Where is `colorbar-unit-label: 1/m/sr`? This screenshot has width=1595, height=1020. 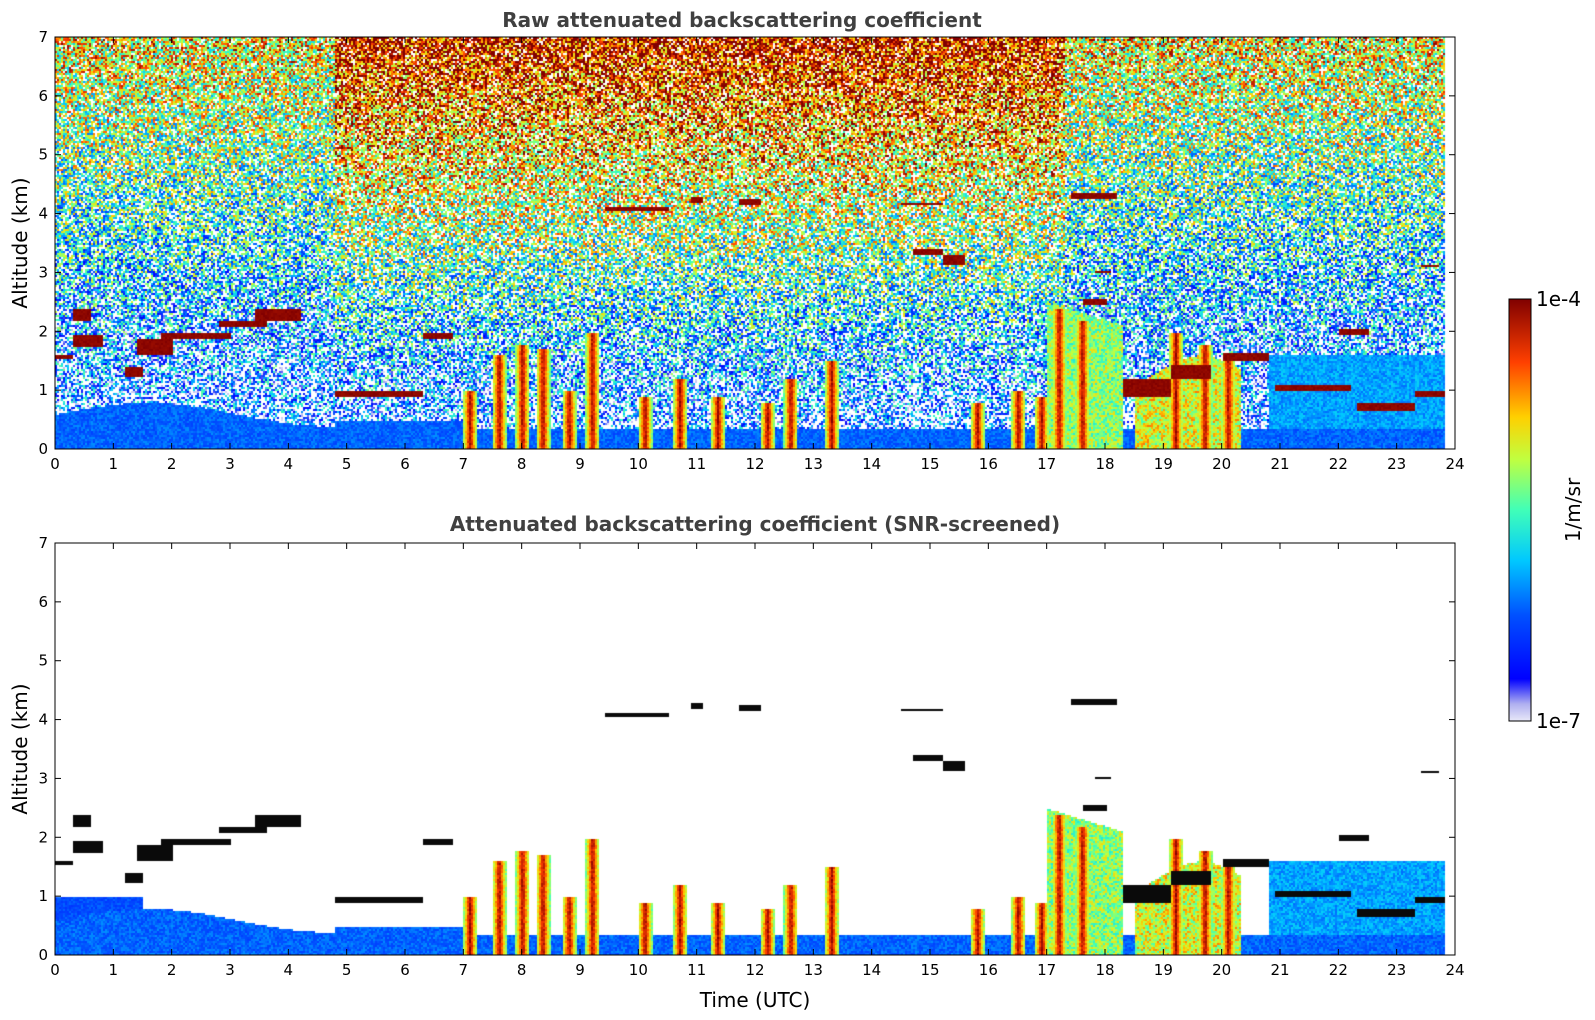
colorbar-unit-label: 1/m/sr is located at coordinates (1573, 509).